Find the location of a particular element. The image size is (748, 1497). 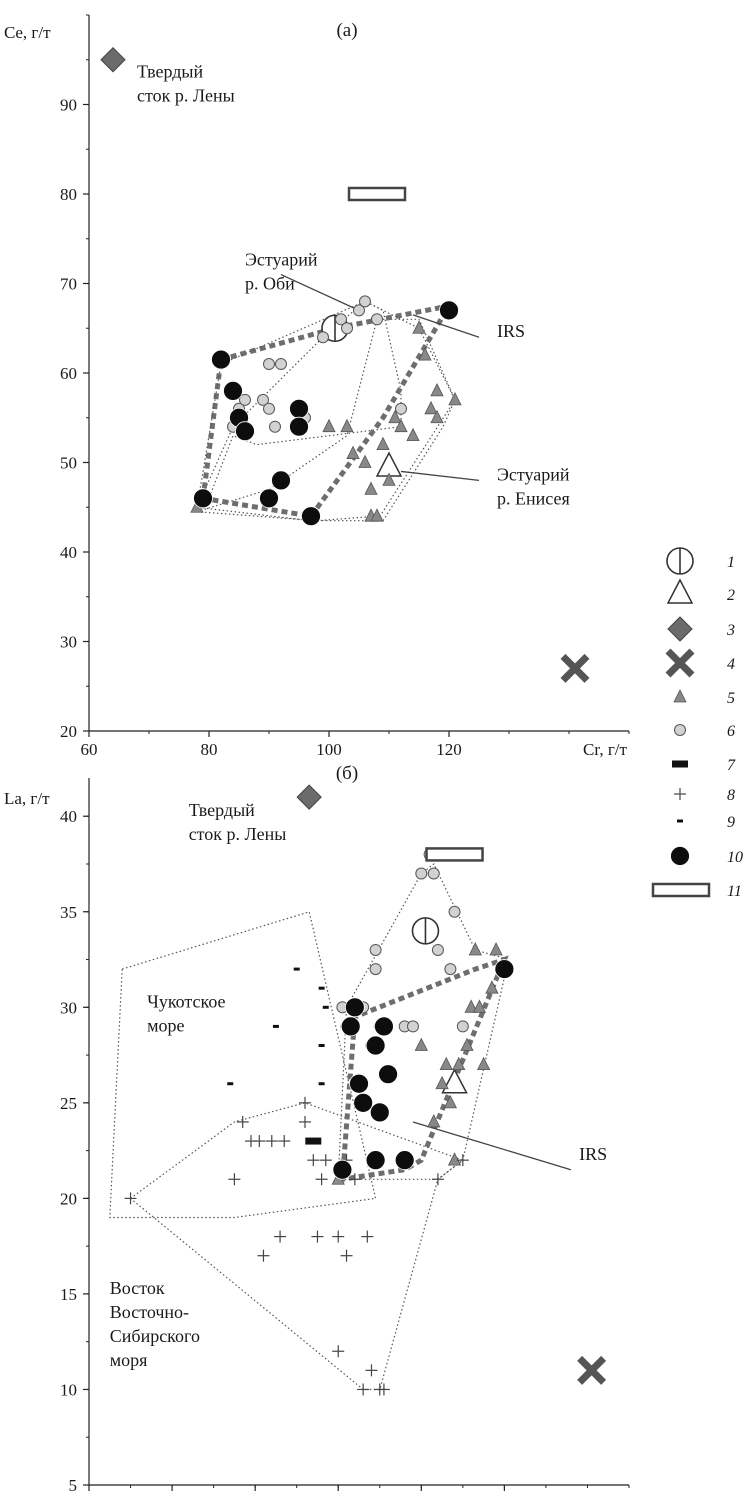

b-x-tick-label: 100 is located at coordinates (422, 1495).